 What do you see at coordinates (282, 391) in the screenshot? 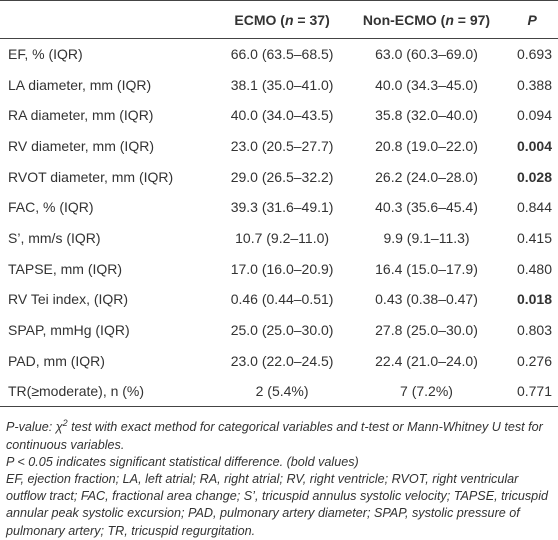
I see `table-cell: 2 (5.4%)` at bounding box center [282, 391].